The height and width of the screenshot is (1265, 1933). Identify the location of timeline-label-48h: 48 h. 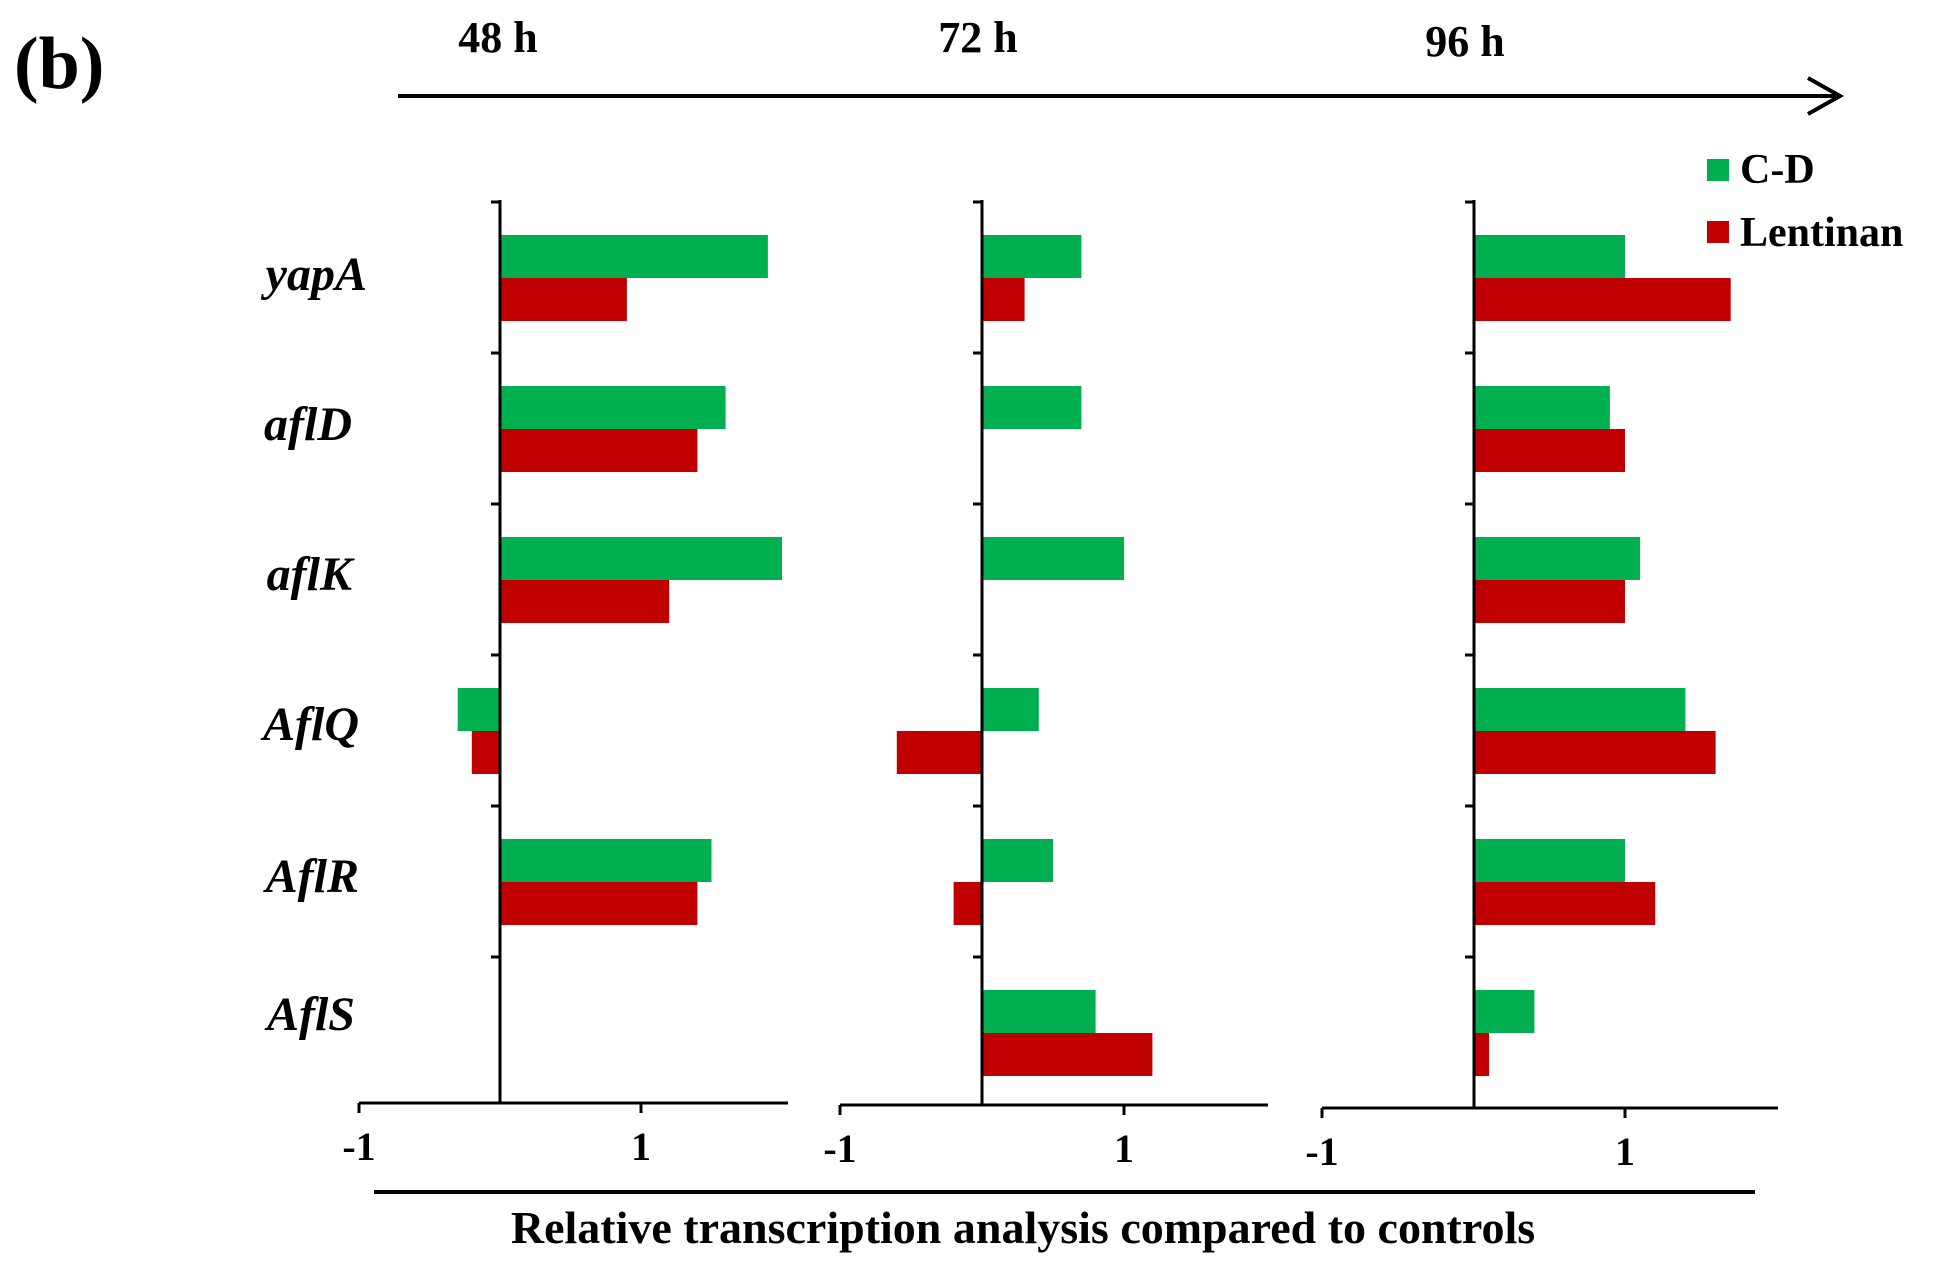
(497, 37).